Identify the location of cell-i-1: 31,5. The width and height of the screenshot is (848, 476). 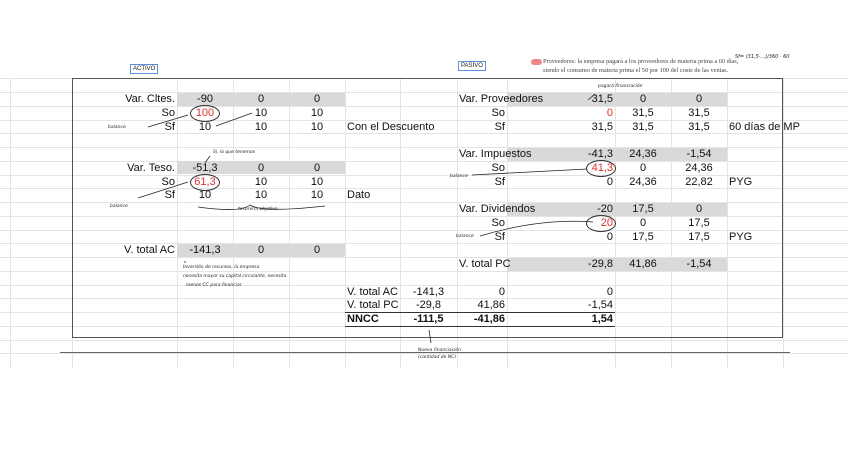
(643, 112).